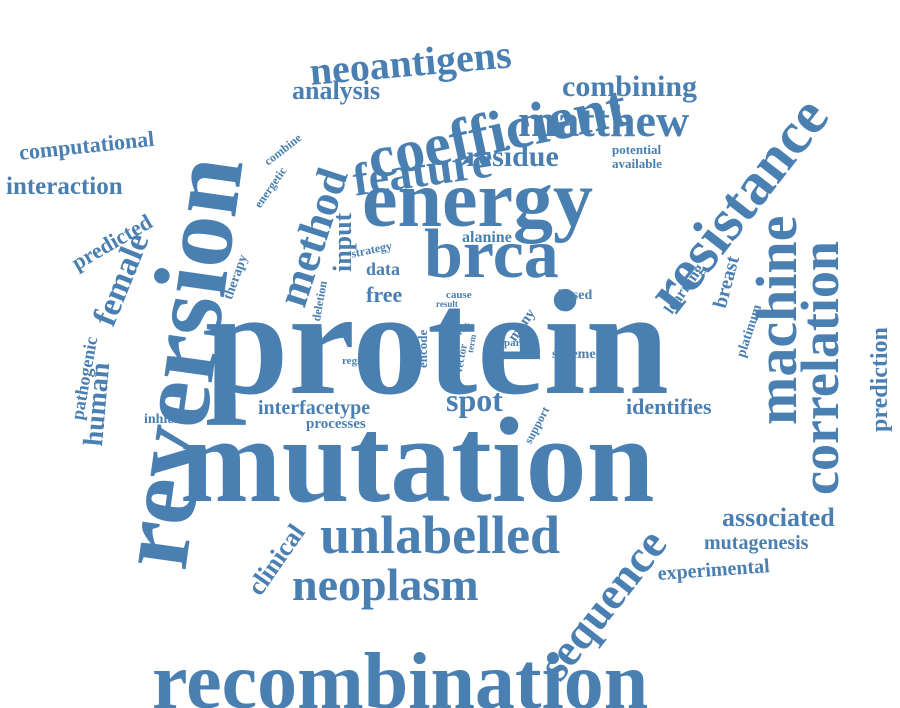 The image size is (900, 708). I want to click on word-computational: computational, so click(86, 145).